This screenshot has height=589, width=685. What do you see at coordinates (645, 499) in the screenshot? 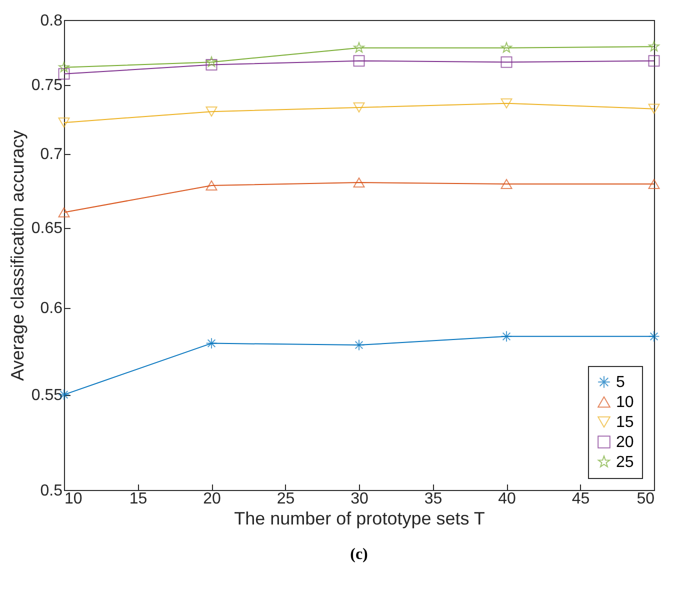
I see `x-tick-label: 50` at bounding box center [645, 499].